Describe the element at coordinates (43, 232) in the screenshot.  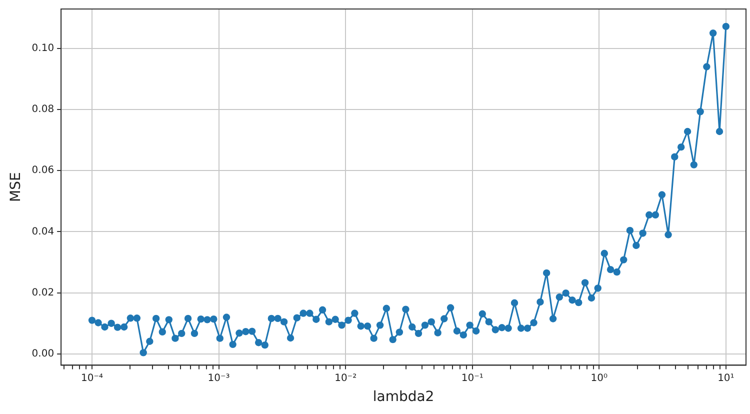
I see `y-tick-label: 0.04` at that location.